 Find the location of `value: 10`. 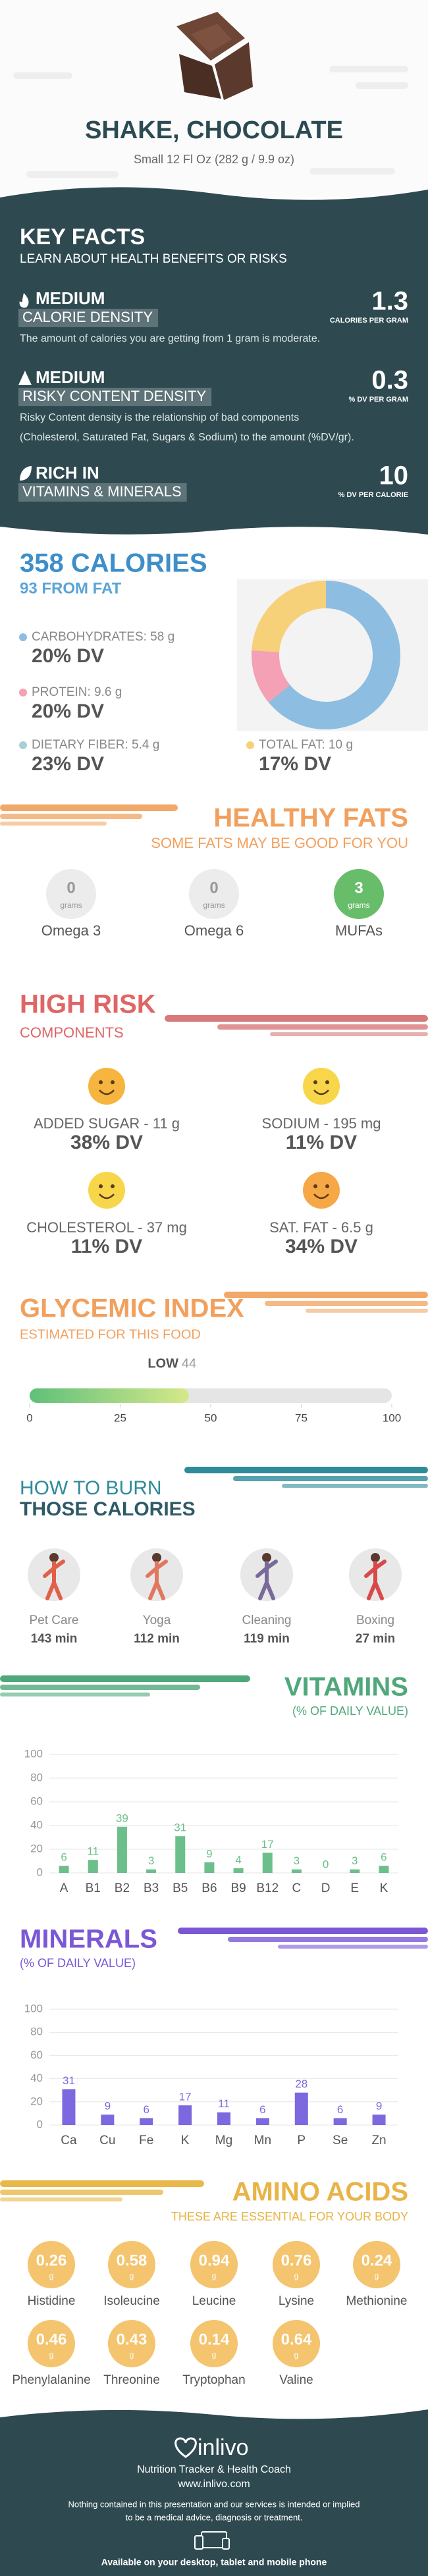

value: 10 is located at coordinates (394, 475).